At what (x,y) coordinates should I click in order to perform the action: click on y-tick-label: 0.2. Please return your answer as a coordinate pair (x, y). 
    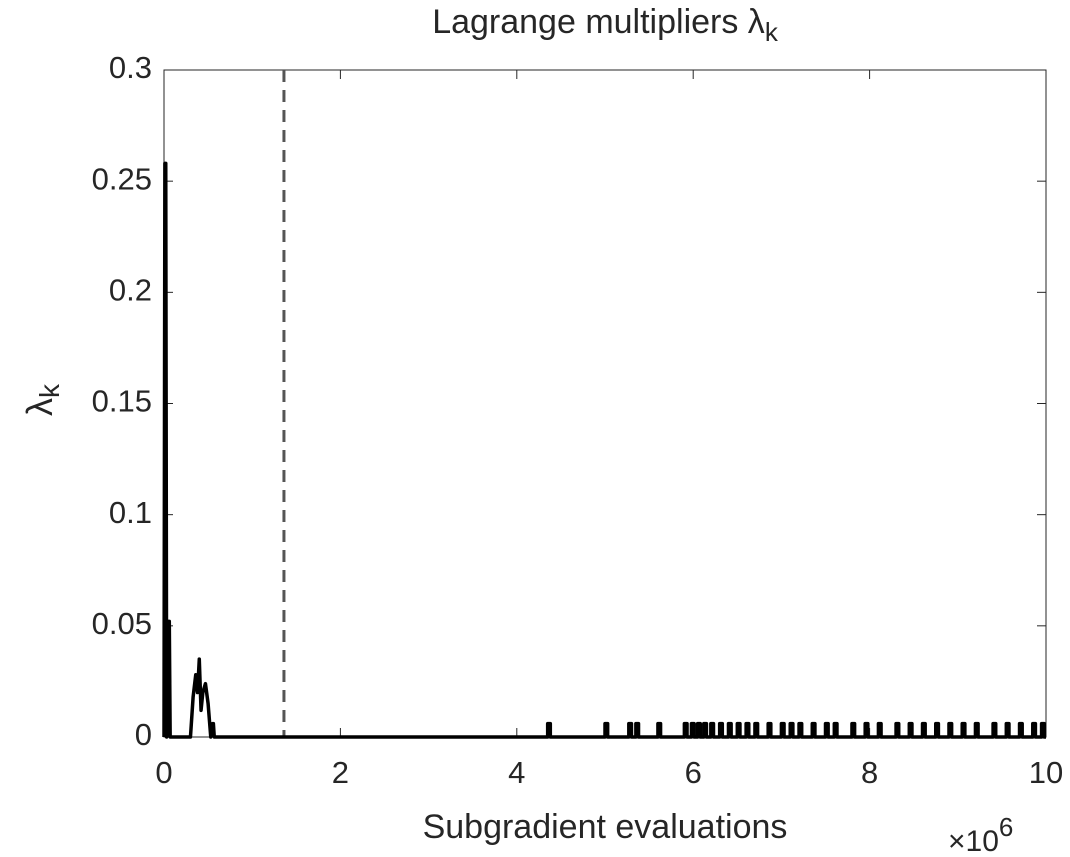
    Looking at the image, I should click on (130, 290).